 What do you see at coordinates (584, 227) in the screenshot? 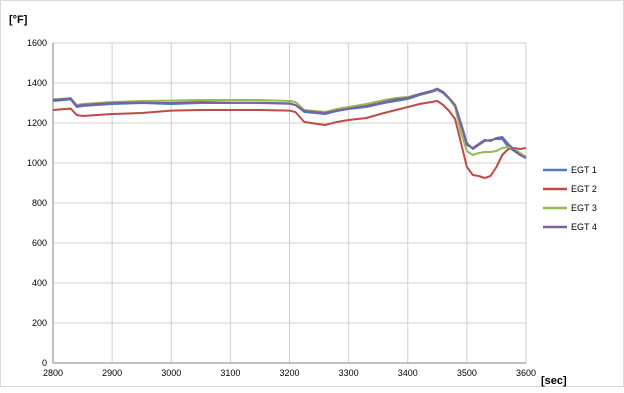
I see `legend-label-egt-4: EGT 4` at bounding box center [584, 227].